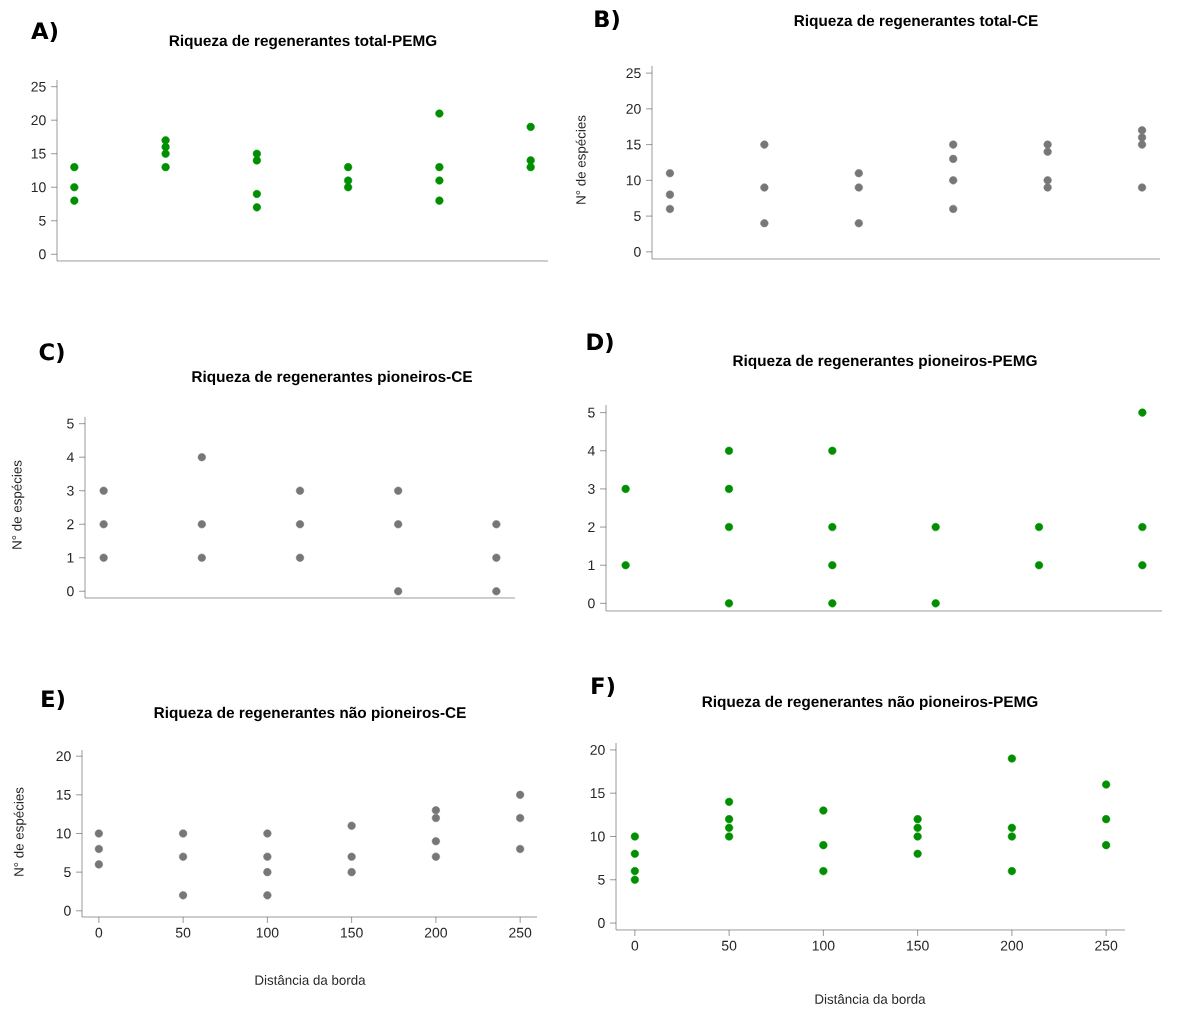 Image resolution: width=1182 pixels, height=1009 pixels. I want to click on chart-title: Riqueza de regenerantes total-PEMG, so click(303, 42).